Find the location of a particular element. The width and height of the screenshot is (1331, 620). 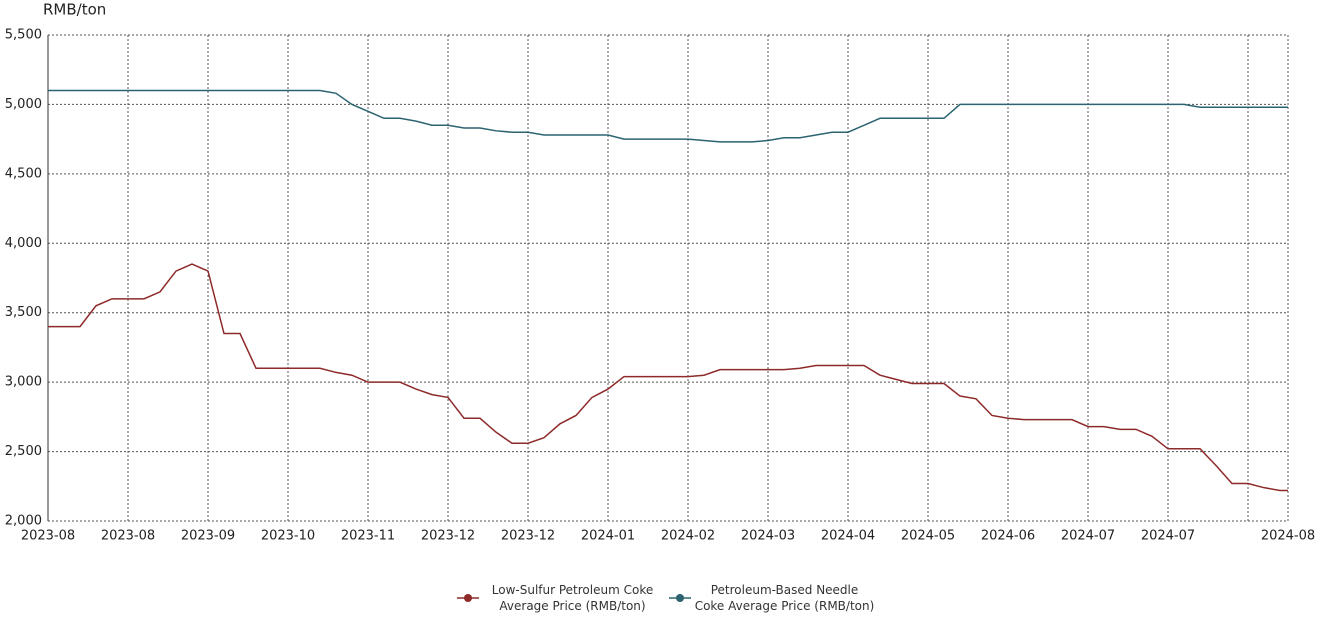

y-tick-label: 3,000 is located at coordinates (23, 382).